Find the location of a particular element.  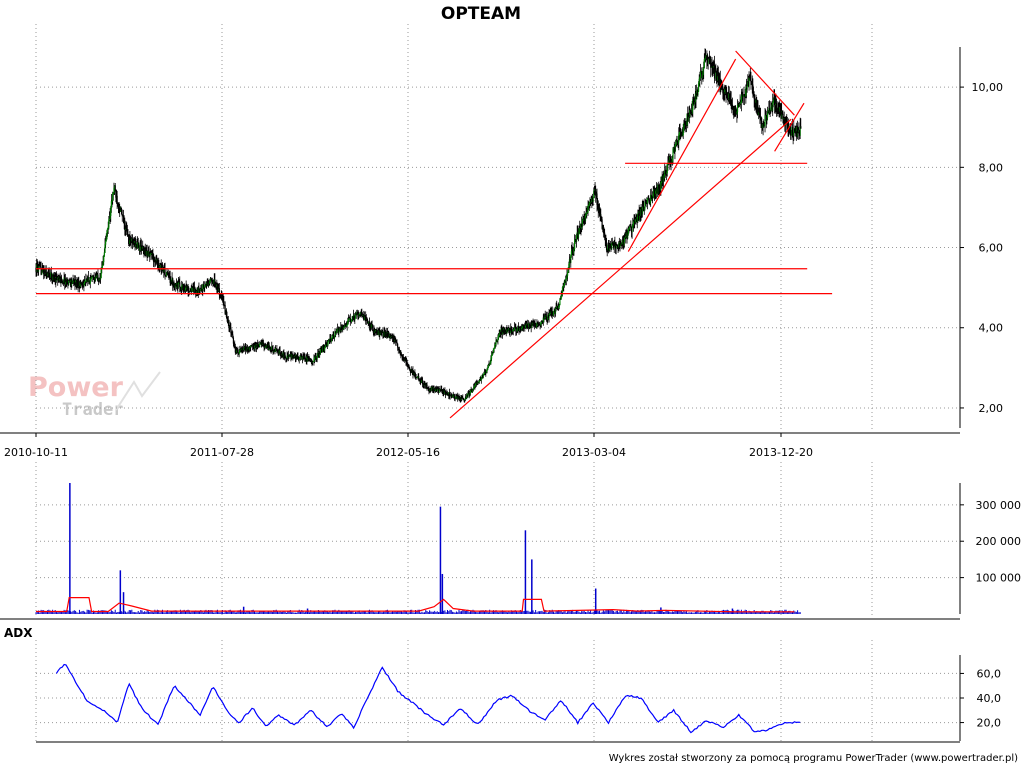

adx-panel-label: ADX is located at coordinates (18, 633).